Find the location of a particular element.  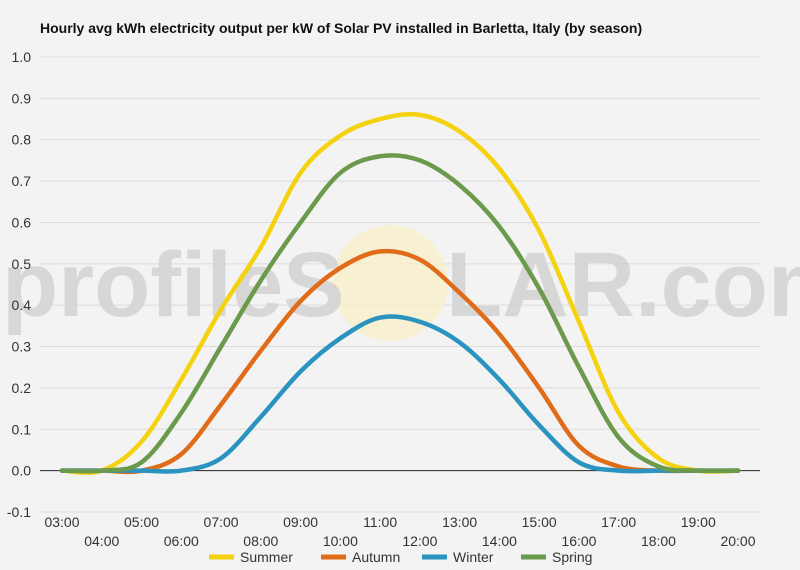

y-tick-label: -0.1 is located at coordinates (19, 512).